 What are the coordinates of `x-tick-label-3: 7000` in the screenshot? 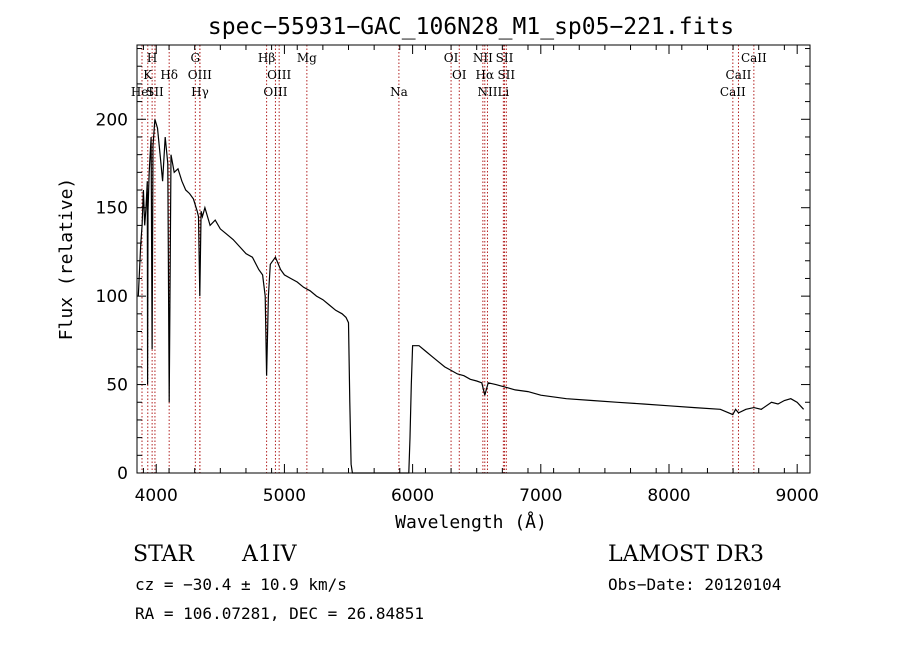 It's located at (540, 496).